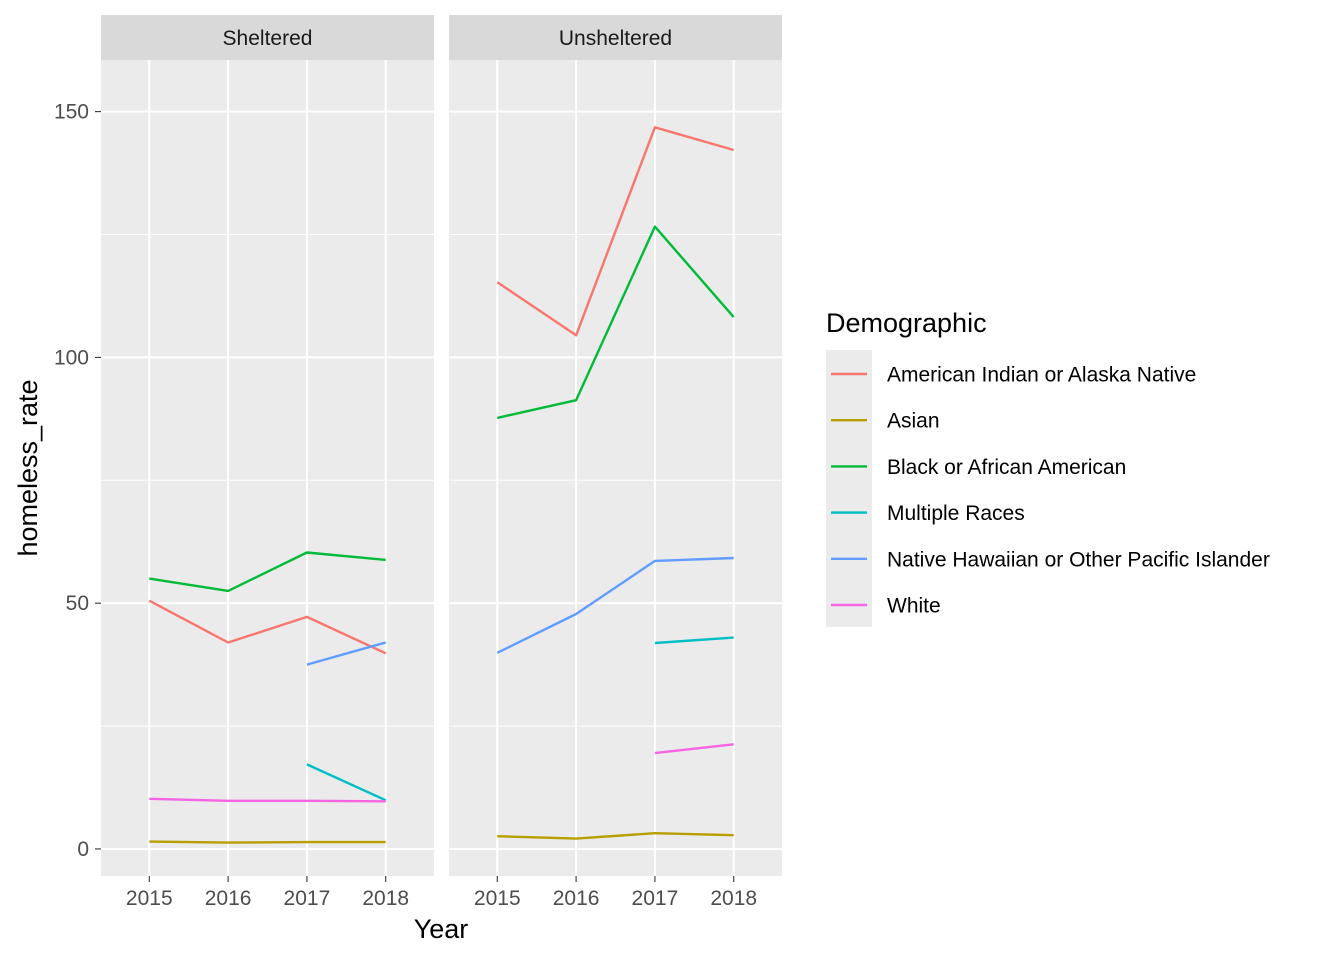 Image resolution: width=1344 pixels, height=960 pixels. I want to click on y-axis-title: homeless_rate, so click(28, 467).